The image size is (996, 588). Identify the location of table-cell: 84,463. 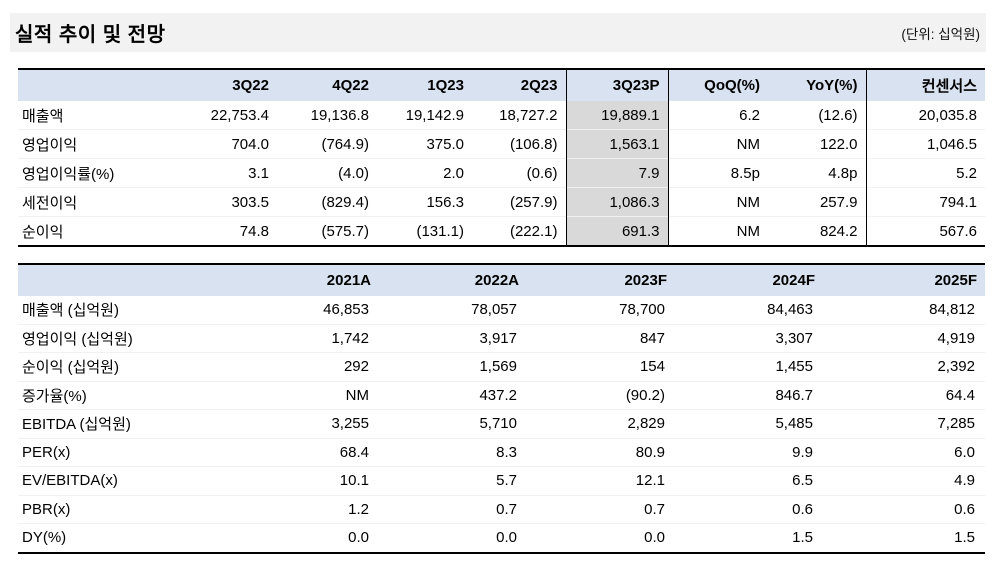
(790, 310).